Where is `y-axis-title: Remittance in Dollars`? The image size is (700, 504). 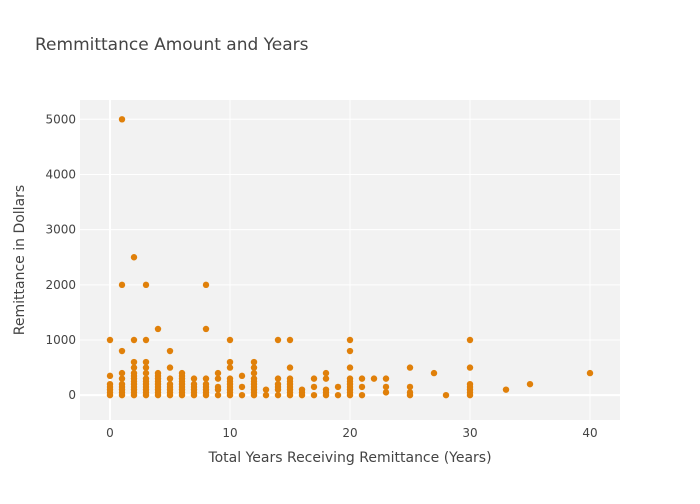
y-axis-title: Remittance in Dollars is located at coordinates (20, 260).